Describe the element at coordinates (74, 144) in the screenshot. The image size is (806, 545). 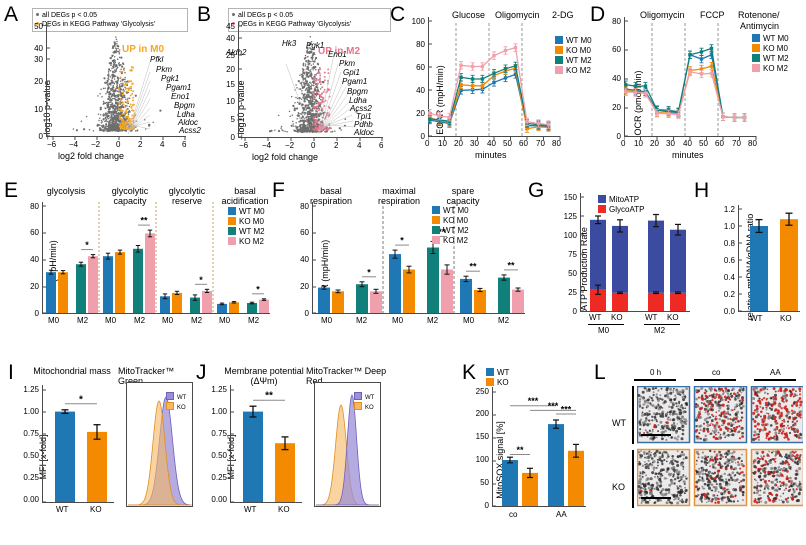
I see `xtick: −4` at that location.